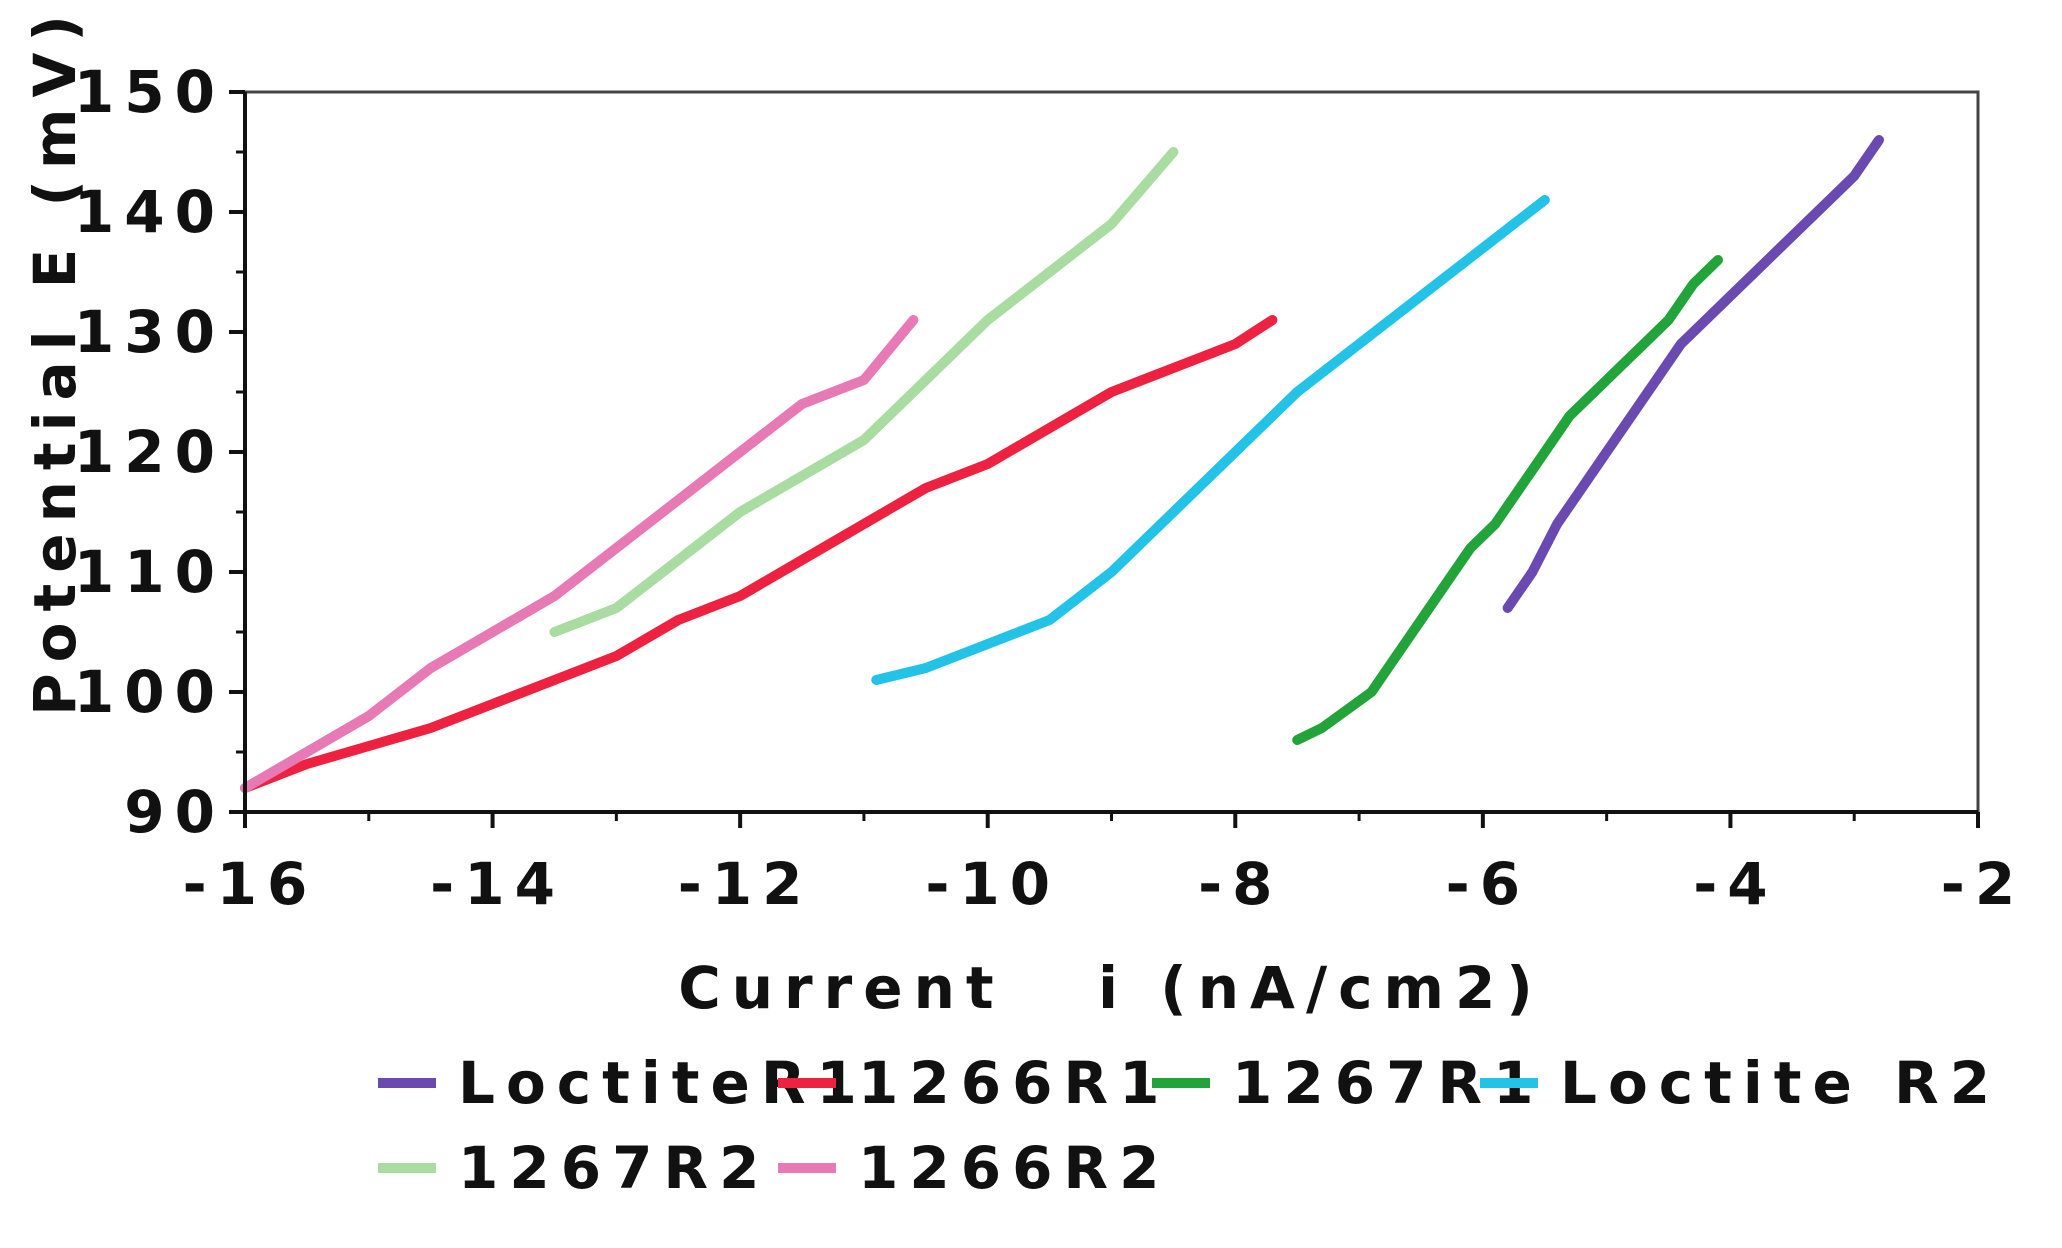 Image resolution: width=2062 pixels, height=1248 pixels. I want to click on x-tick-label: -2, so click(1983, 884).